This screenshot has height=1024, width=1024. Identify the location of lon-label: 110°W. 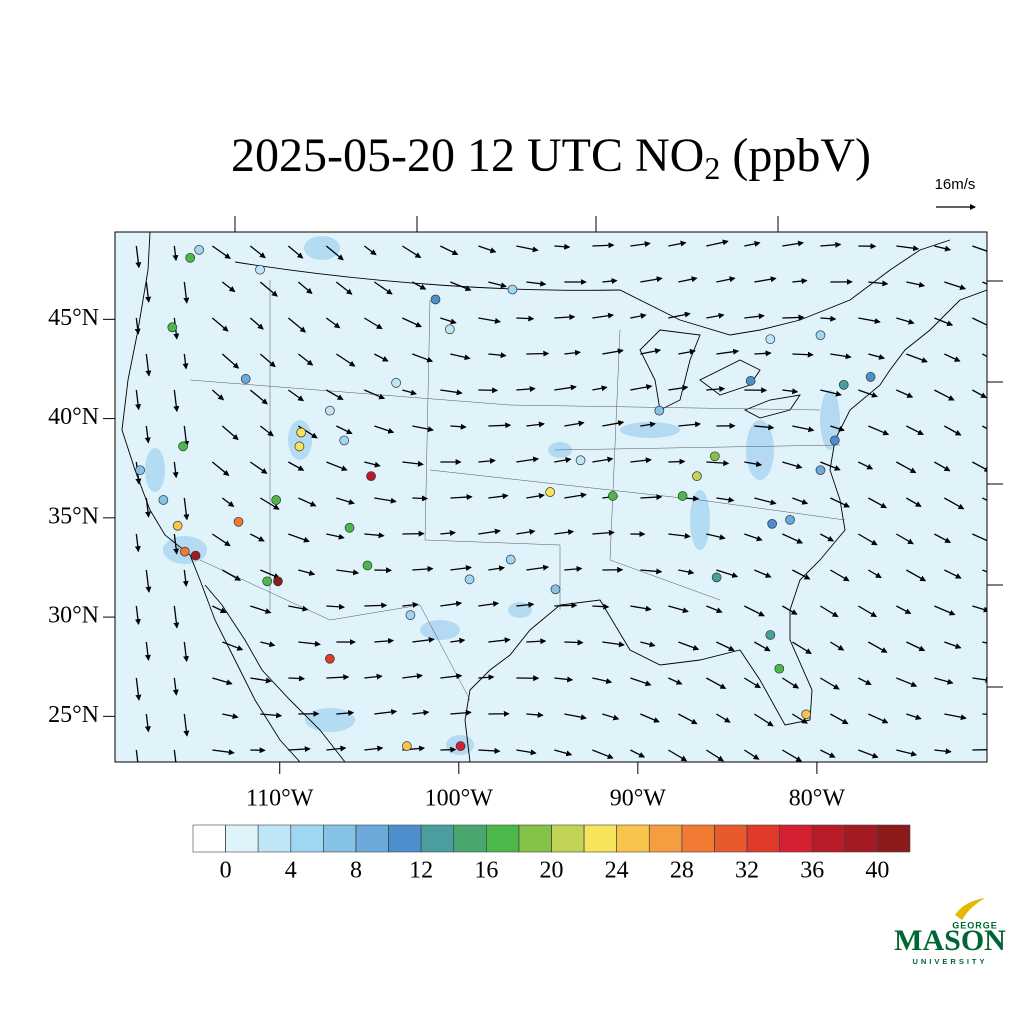
(280, 799).